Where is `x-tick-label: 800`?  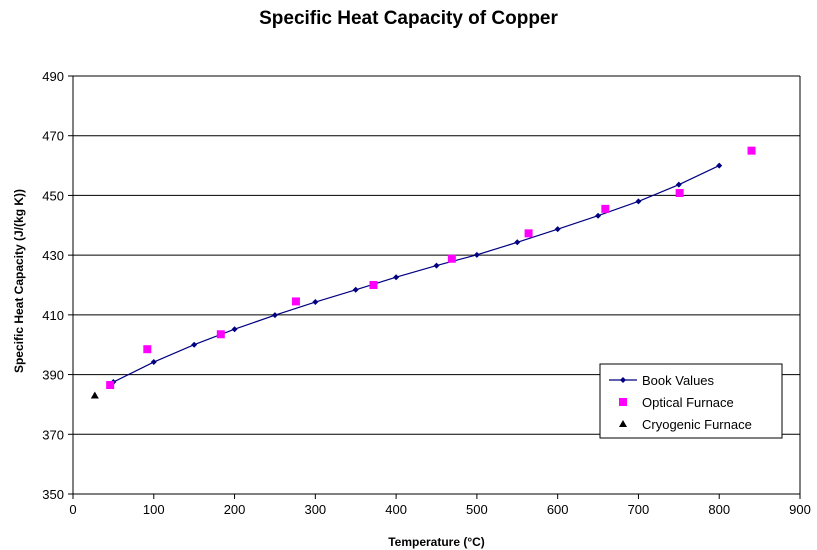
x-tick-label: 800 is located at coordinates (719, 509).